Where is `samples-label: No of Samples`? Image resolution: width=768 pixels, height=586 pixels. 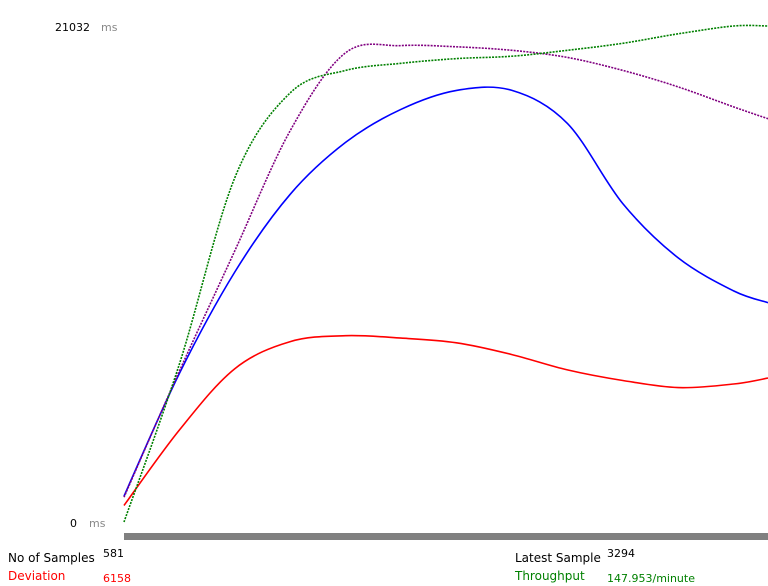 samples-label: No of Samples is located at coordinates (51, 558).